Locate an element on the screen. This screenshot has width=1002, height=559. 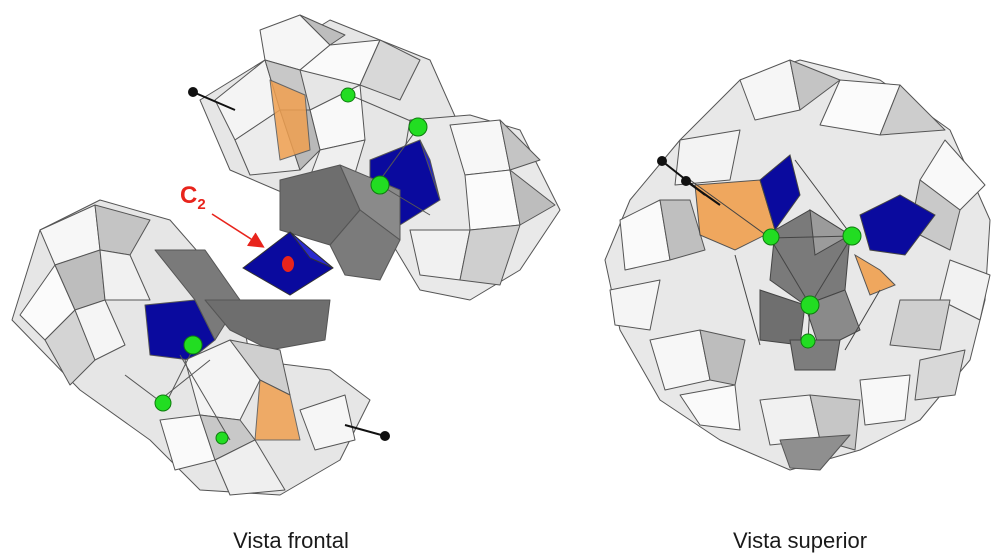
top-view-green-atoms is located at coordinates (812, 287).